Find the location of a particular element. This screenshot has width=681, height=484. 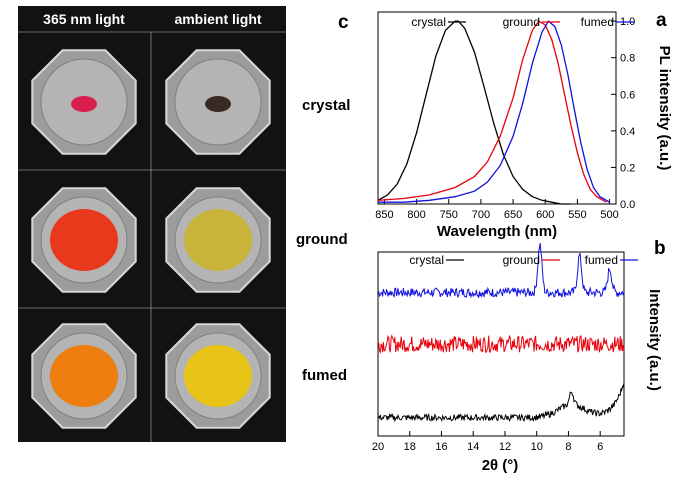

sample-fumed-uv is located at coordinates (84, 376).